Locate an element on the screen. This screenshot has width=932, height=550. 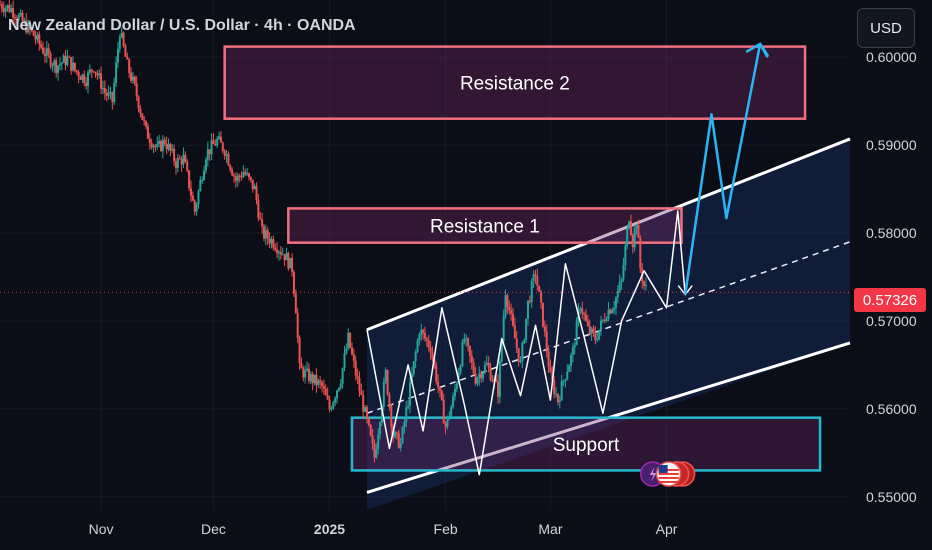
x-tick-label: Mar is located at coordinates (550, 529).